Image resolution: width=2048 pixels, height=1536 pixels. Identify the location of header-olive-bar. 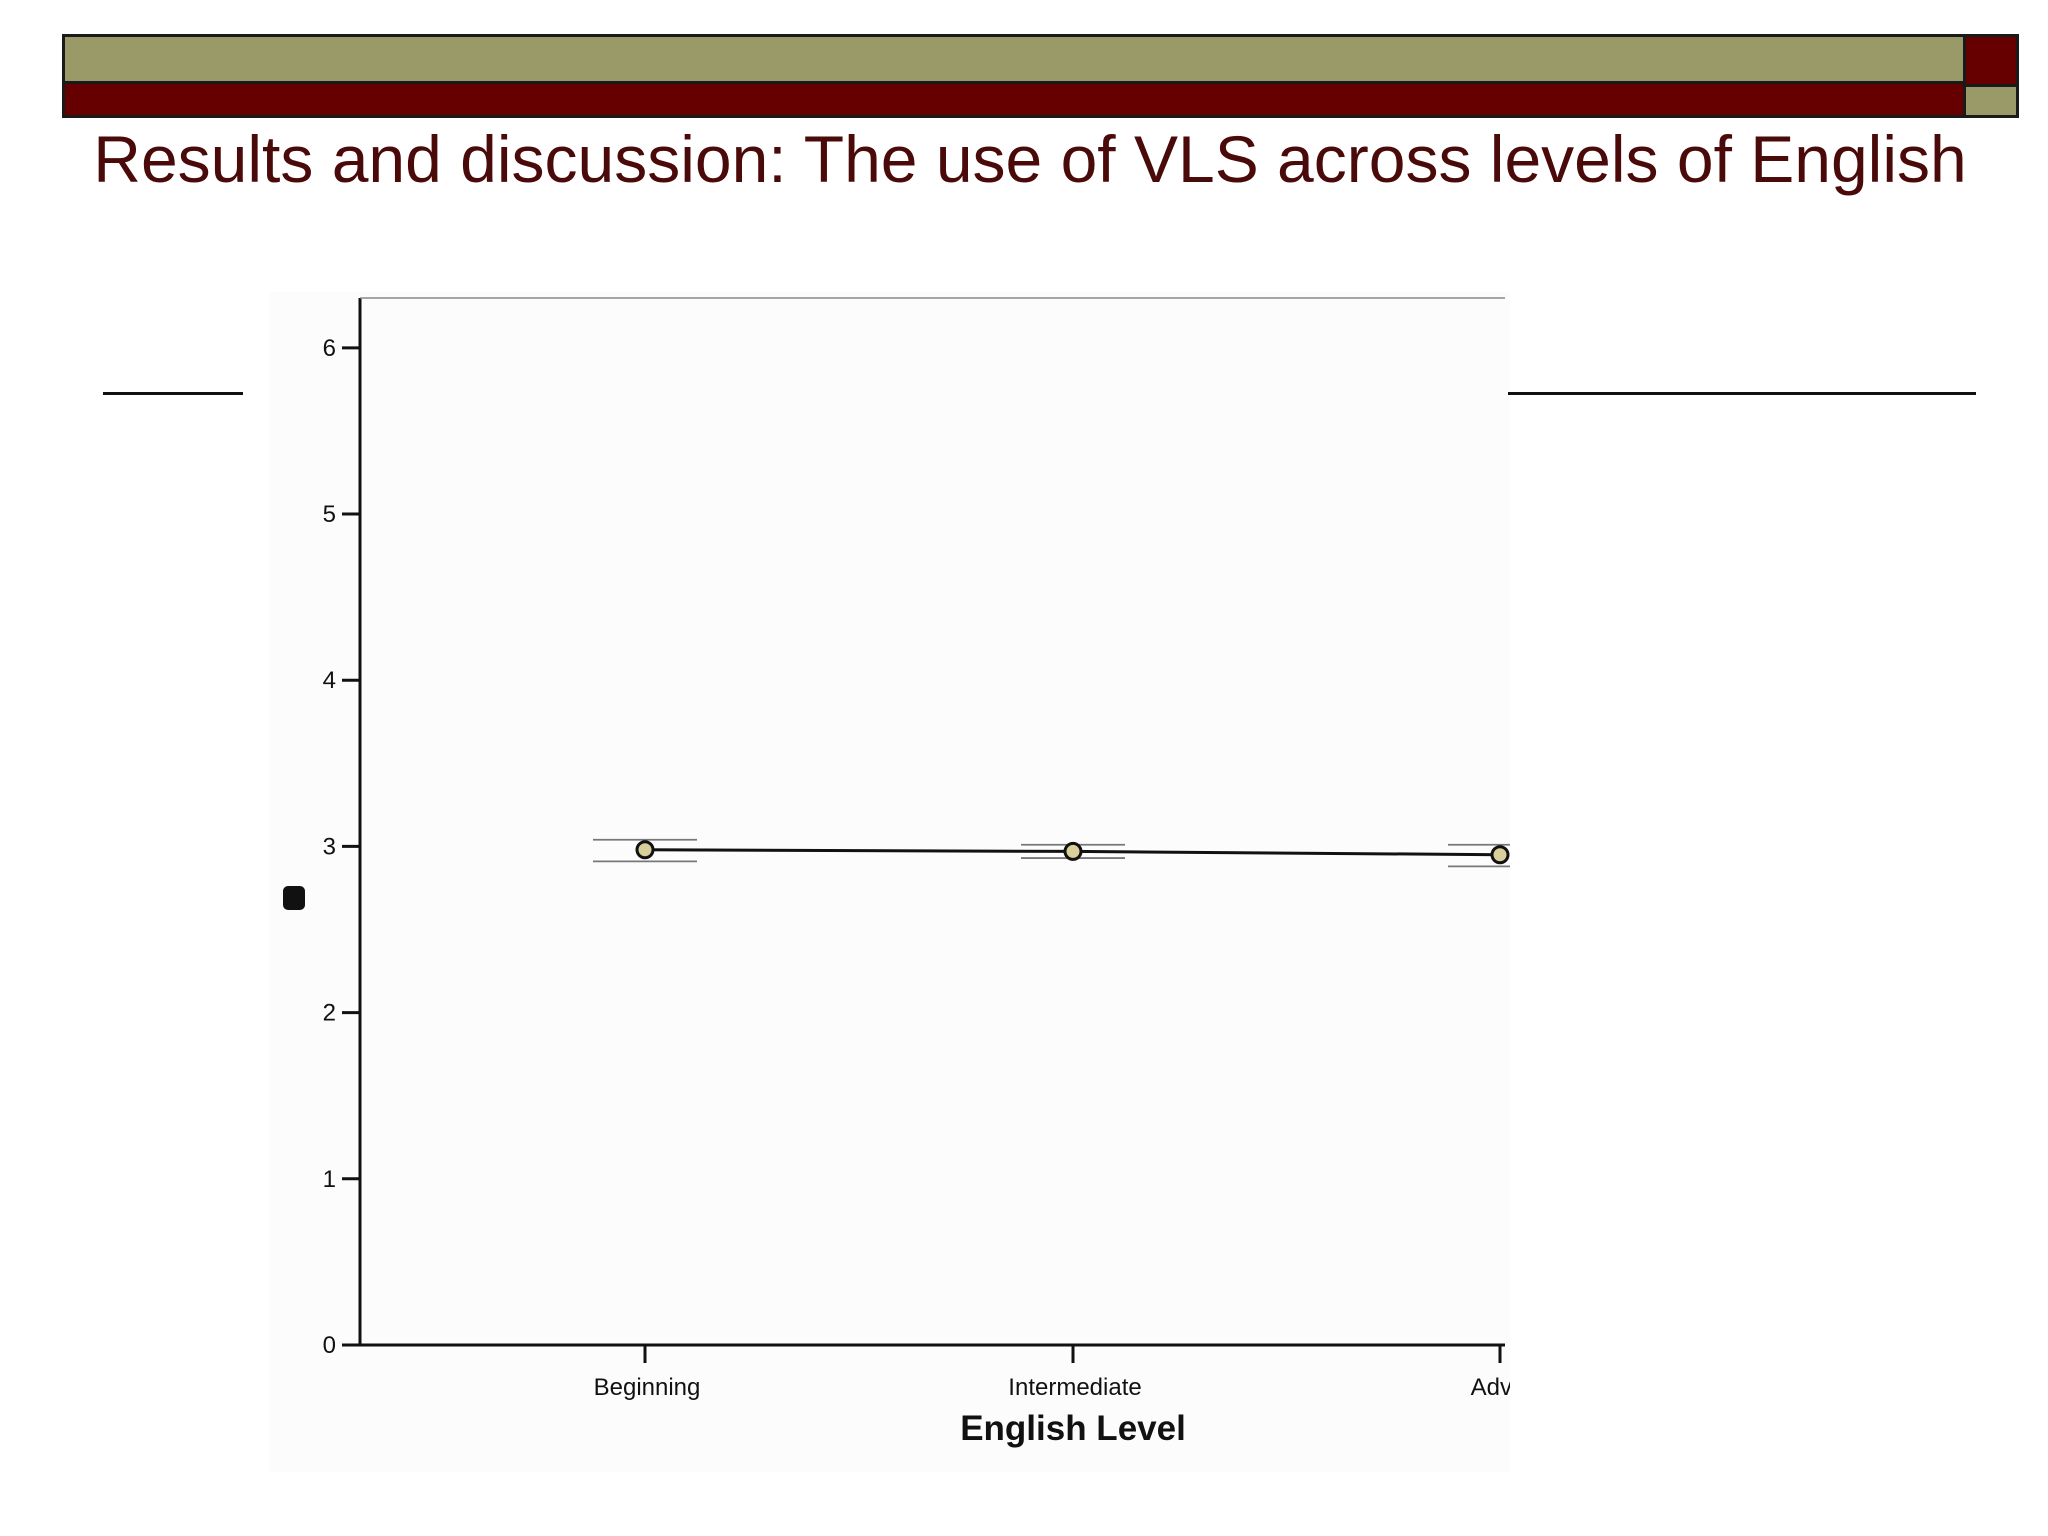
(1014, 59).